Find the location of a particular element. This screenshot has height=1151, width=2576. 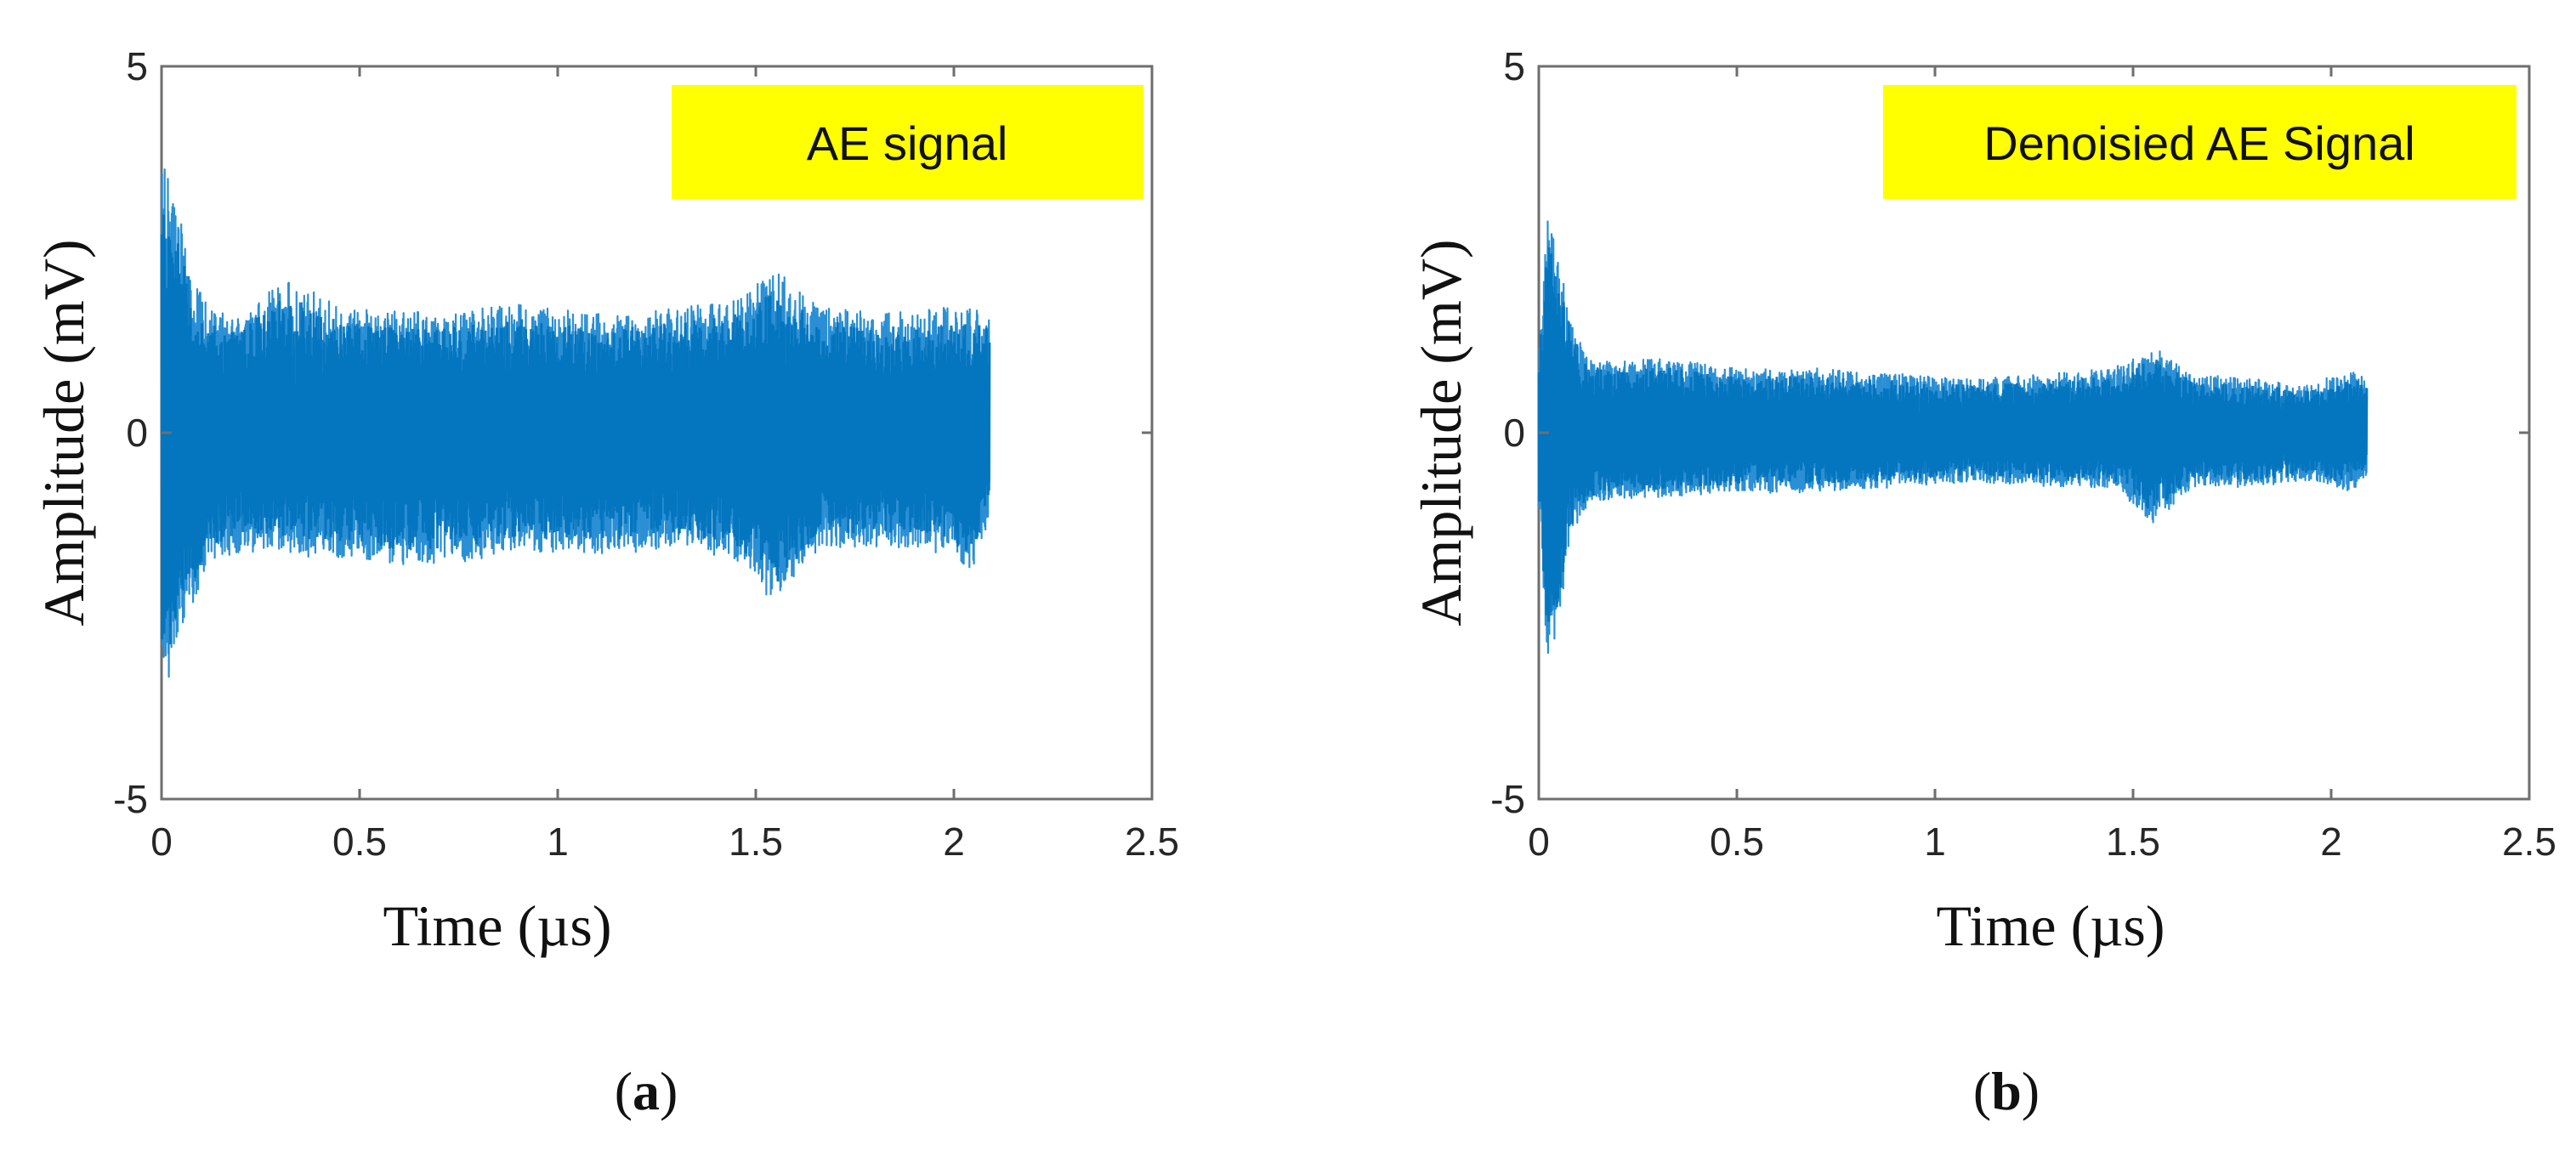

panel-label: (a) is located at coordinates (647, 1091).